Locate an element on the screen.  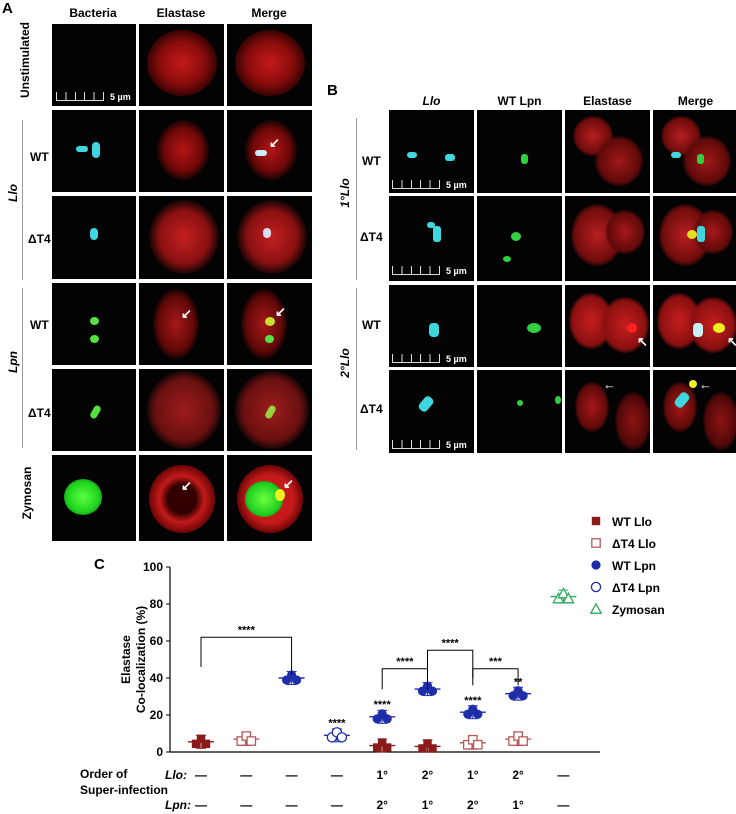
panel-b-secondary-bracket is located at coordinates (356, 369).